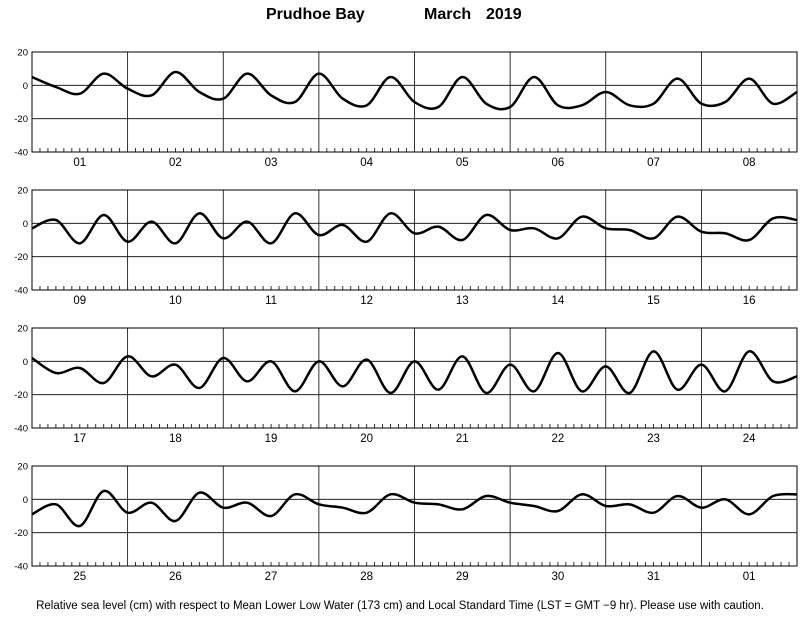  What do you see at coordinates (79, 301) in the screenshot?
I see `day-label: 09` at bounding box center [79, 301].